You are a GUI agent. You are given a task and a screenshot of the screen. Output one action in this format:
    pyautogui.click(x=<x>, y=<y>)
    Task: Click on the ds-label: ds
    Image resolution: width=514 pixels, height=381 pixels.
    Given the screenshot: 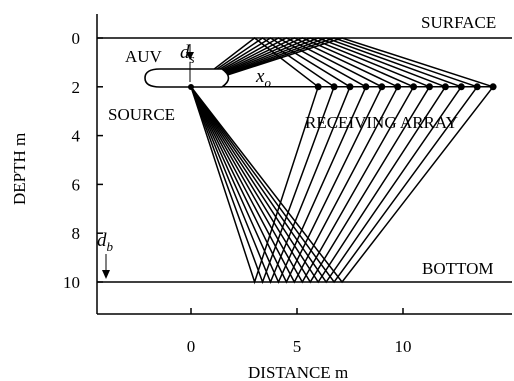 What is the action you would take?
    pyautogui.click(x=187, y=54)
    